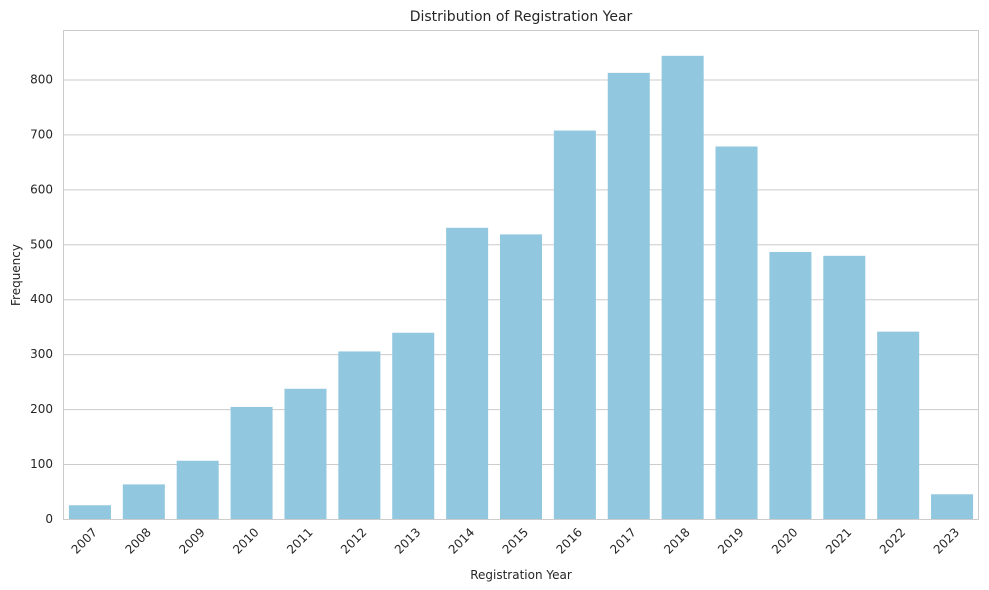 This screenshot has width=989, height=590. Describe the element at coordinates (952, 506) in the screenshot. I see `bar-2023` at that location.